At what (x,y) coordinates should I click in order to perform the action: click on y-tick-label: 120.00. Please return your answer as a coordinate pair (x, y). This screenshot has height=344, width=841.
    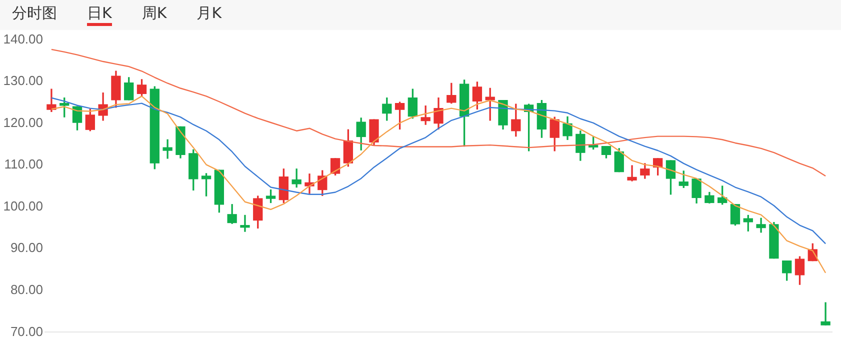
    Looking at the image, I should click on (23, 122).